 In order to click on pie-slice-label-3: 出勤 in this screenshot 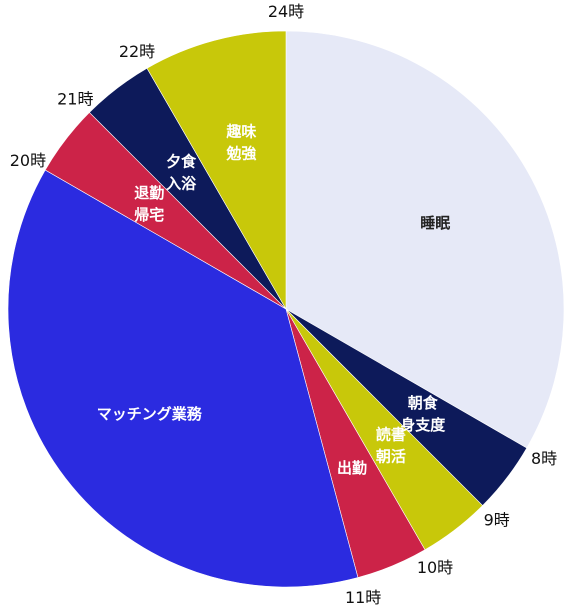, I will do `click(352, 468)`.